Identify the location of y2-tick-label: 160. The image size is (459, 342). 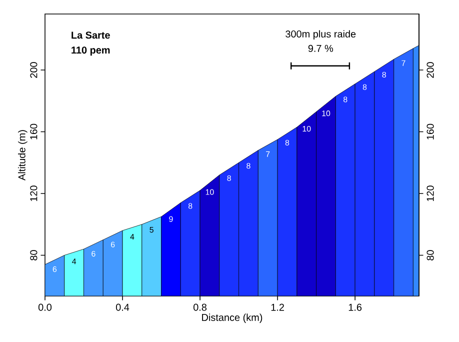
(430, 132).